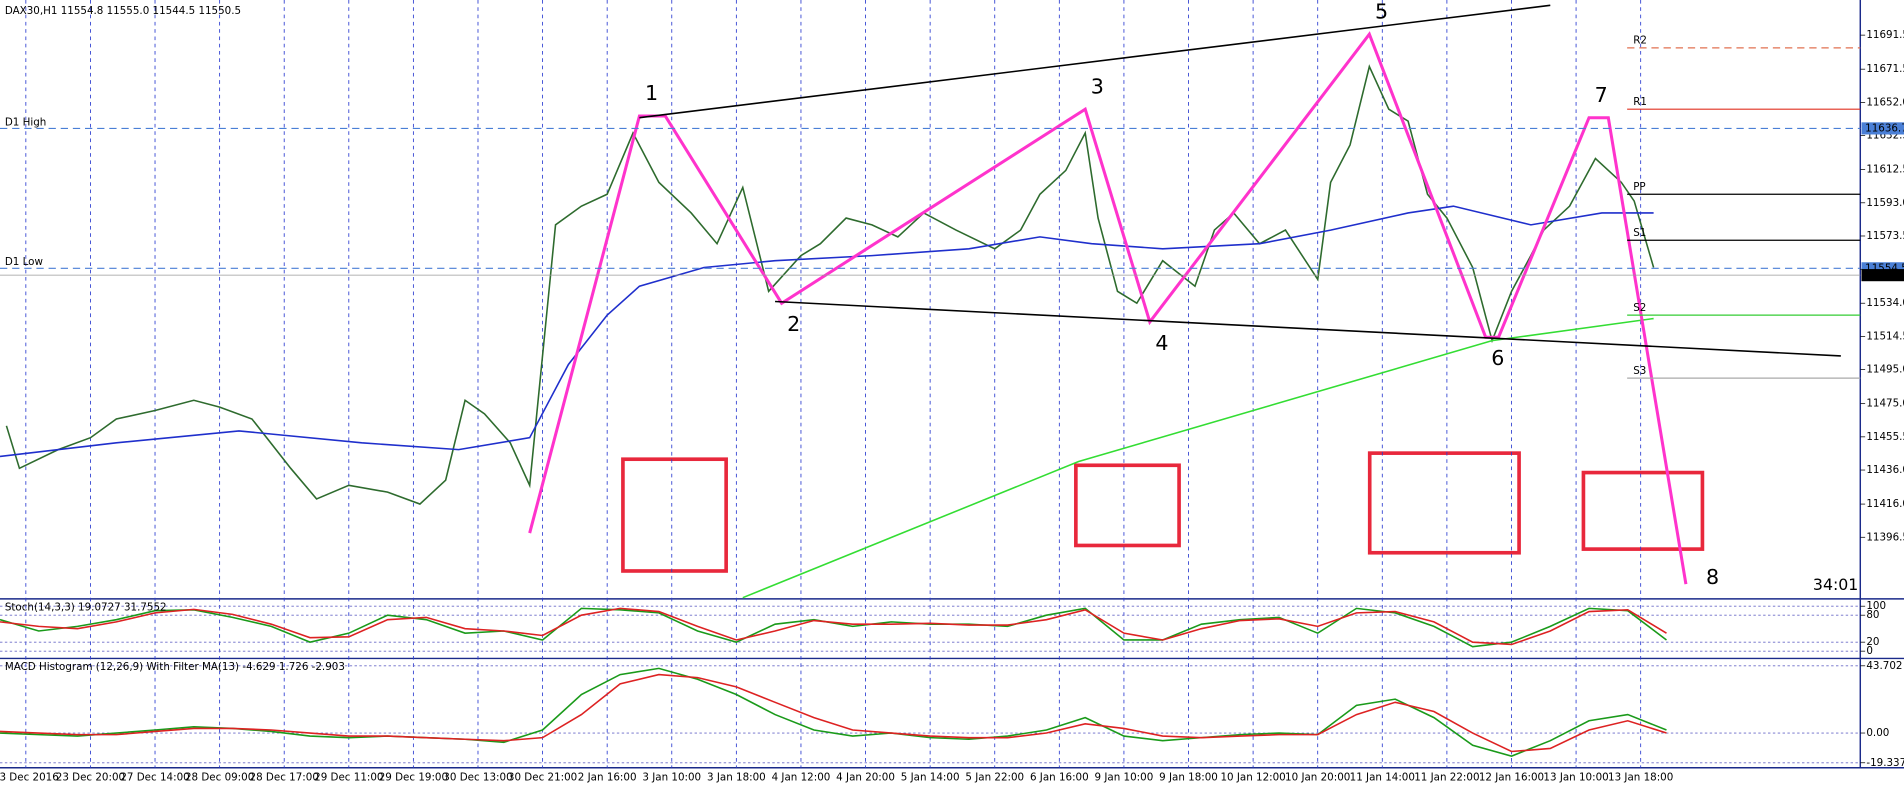  What do you see at coordinates (793, 324) in the screenshot?
I see `wave-label: 2` at bounding box center [793, 324].